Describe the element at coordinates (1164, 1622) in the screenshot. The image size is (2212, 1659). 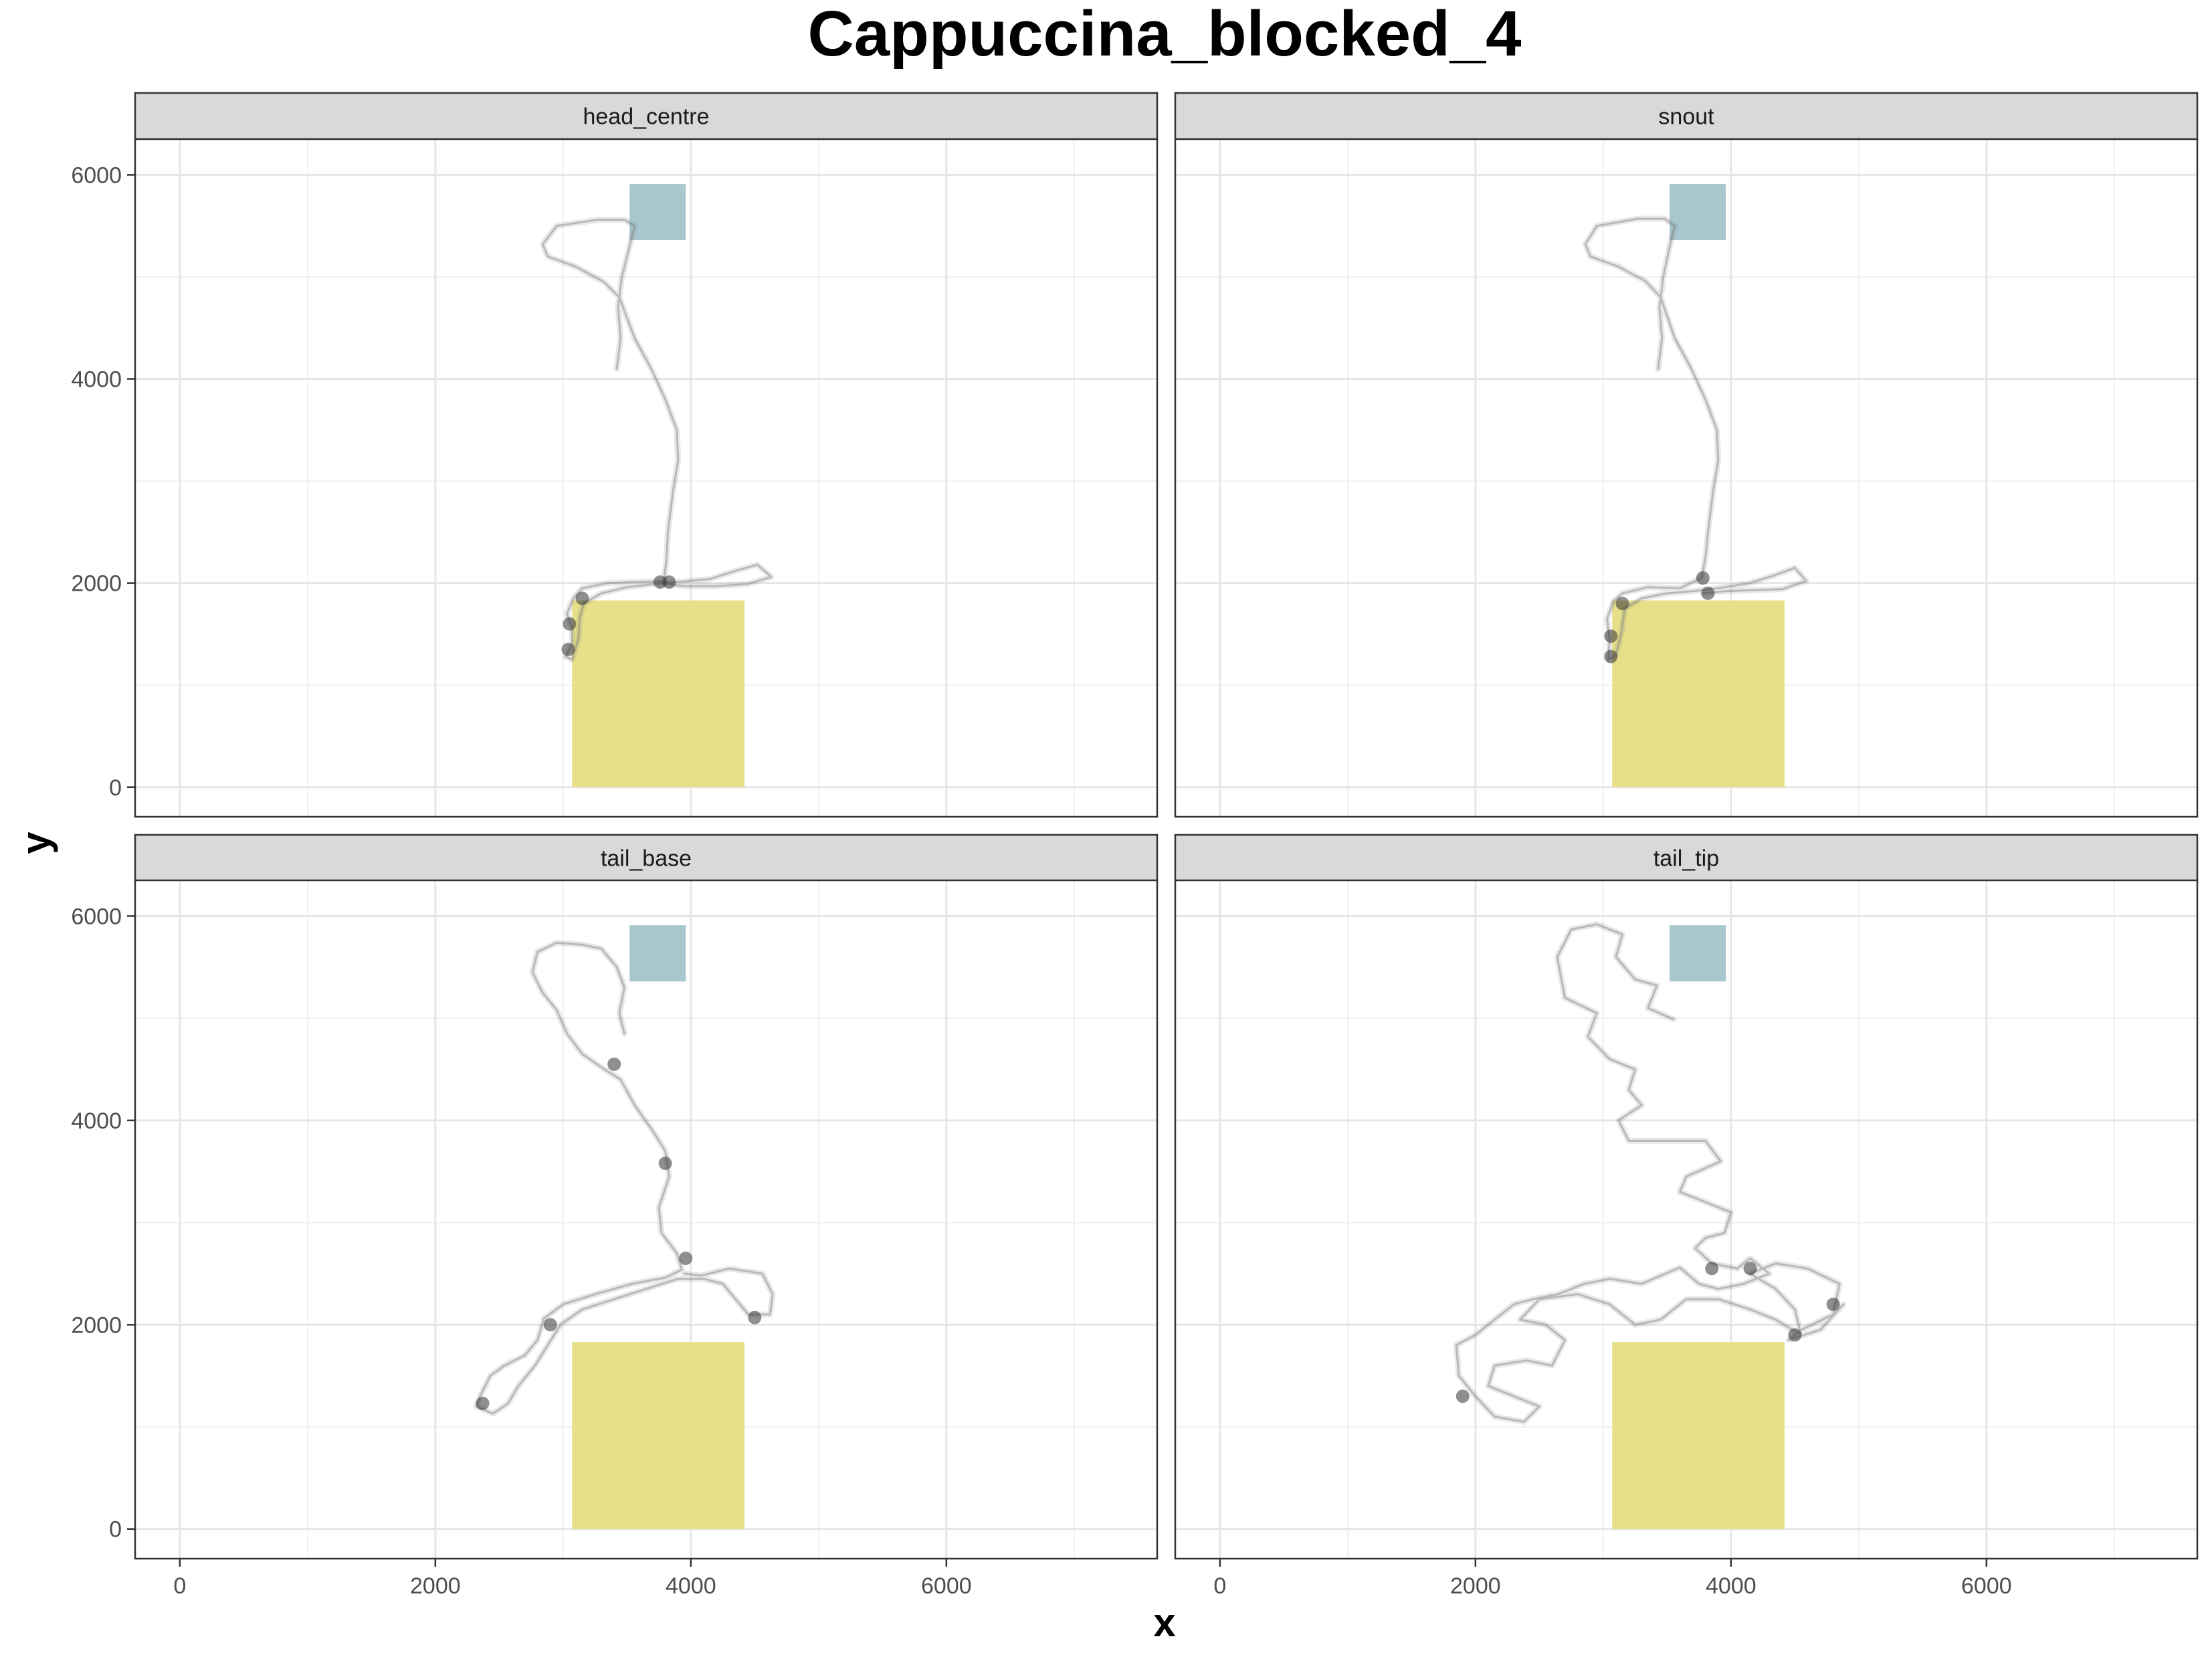
I see `x-axis-title: x` at that location.